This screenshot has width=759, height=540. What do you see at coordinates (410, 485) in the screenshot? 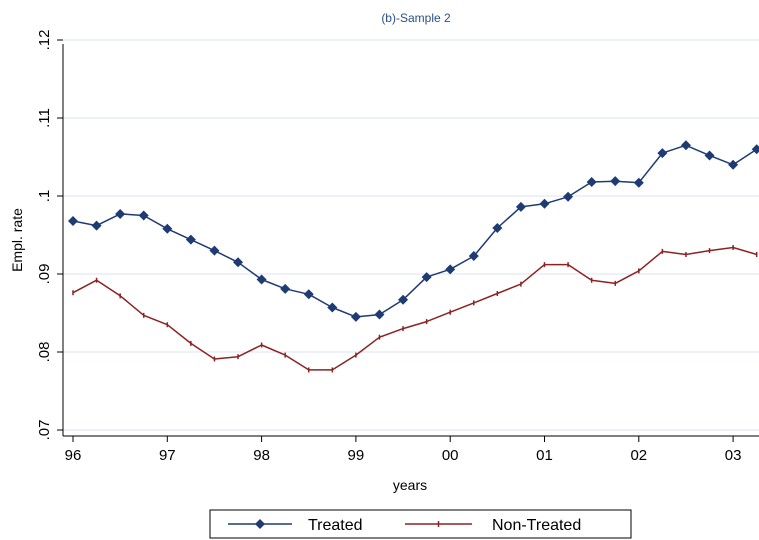
I see `x-axis-title: years` at bounding box center [410, 485].